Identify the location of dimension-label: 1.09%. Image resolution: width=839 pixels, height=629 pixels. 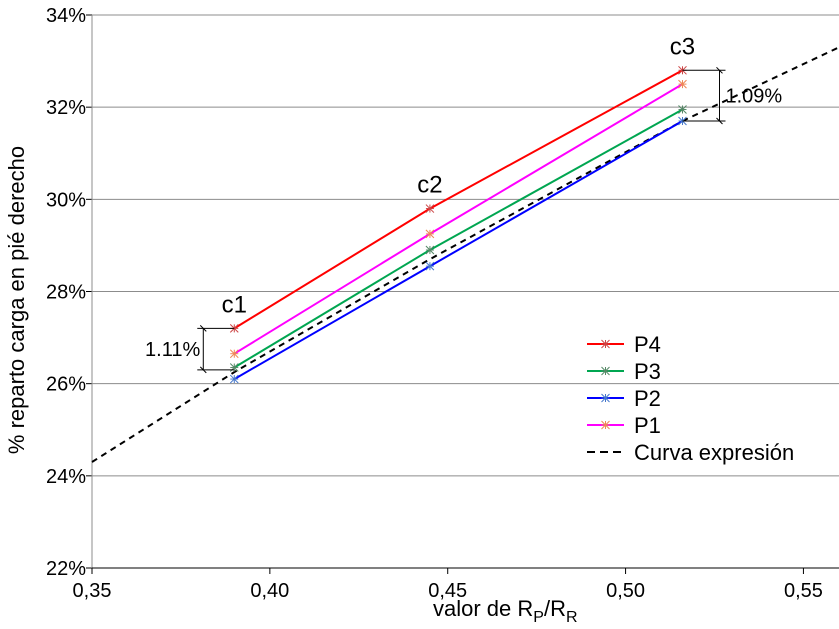
(753, 97).